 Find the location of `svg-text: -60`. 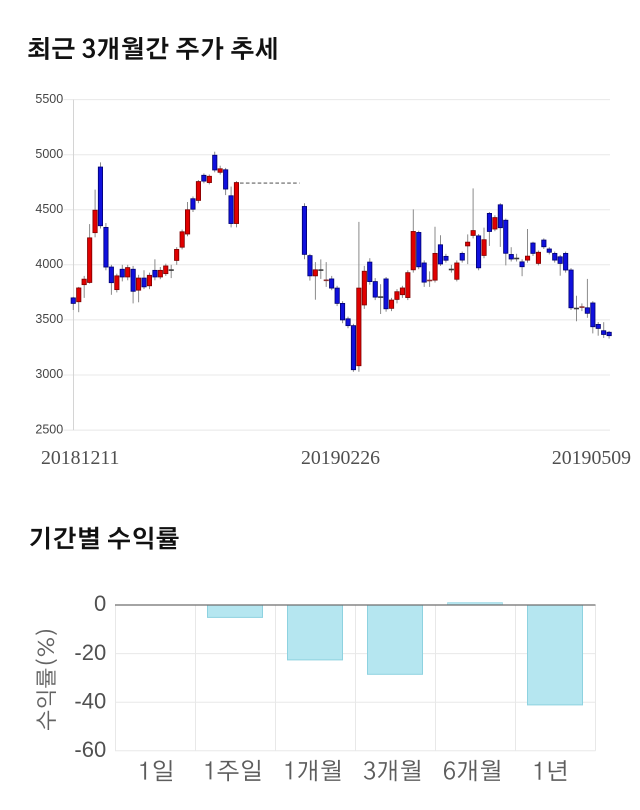

svg-text: -60 is located at coordinates (90, 749).